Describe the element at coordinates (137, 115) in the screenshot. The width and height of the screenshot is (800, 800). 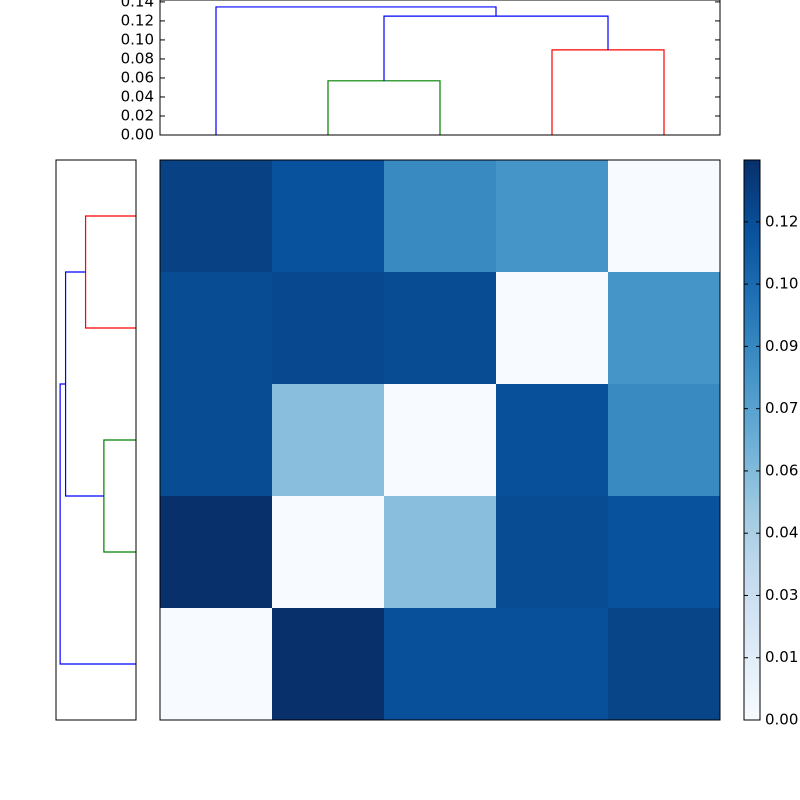
I see `y-tick-label: 0.02` at that location.